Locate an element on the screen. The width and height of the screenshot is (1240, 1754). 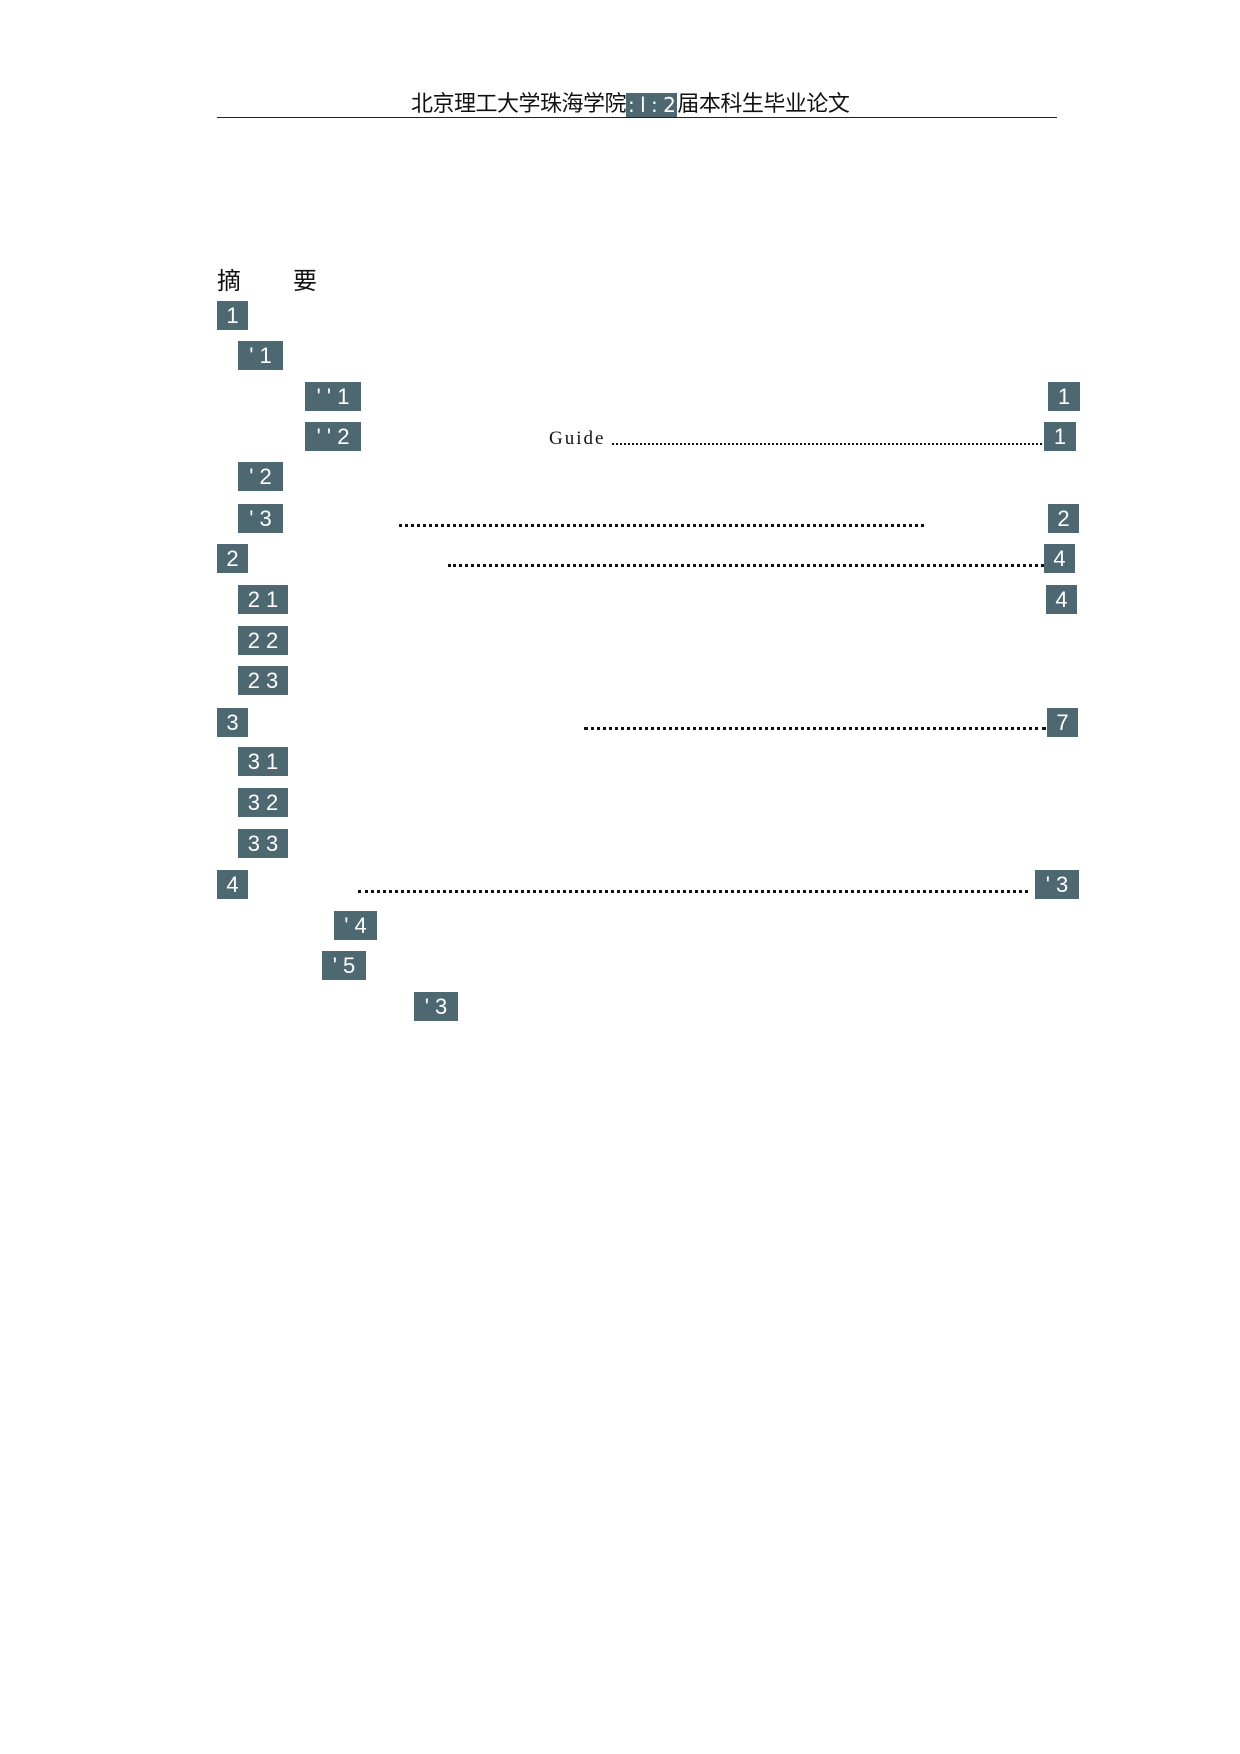
toc-entry-number: ' 5 is located at coordinates (344, 965).